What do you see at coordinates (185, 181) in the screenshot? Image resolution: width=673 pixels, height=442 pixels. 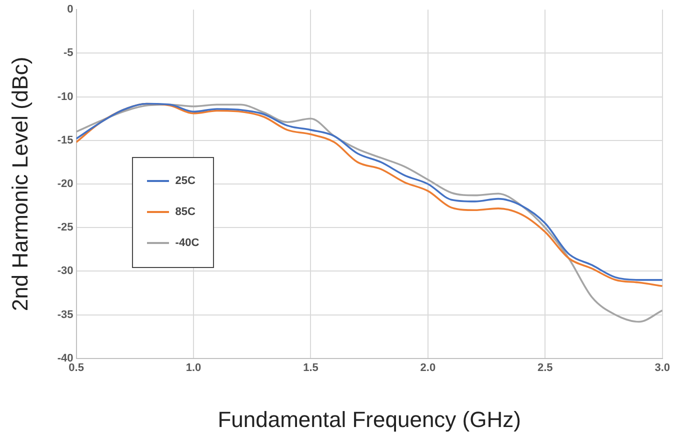 I see `legend-label: 25C` at bounding box center [185, 181].